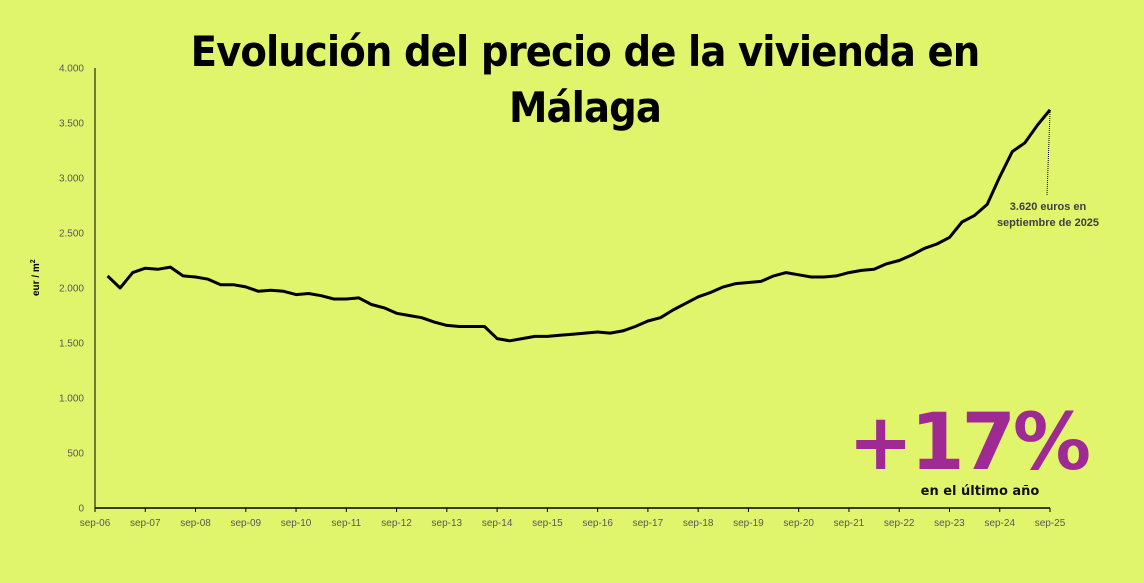 The height and width of the screenshot is (583, 1144). Describe the element at coordinates (969, 443) in the screenshot. I see `yearly-change-value: +17%` at that location.